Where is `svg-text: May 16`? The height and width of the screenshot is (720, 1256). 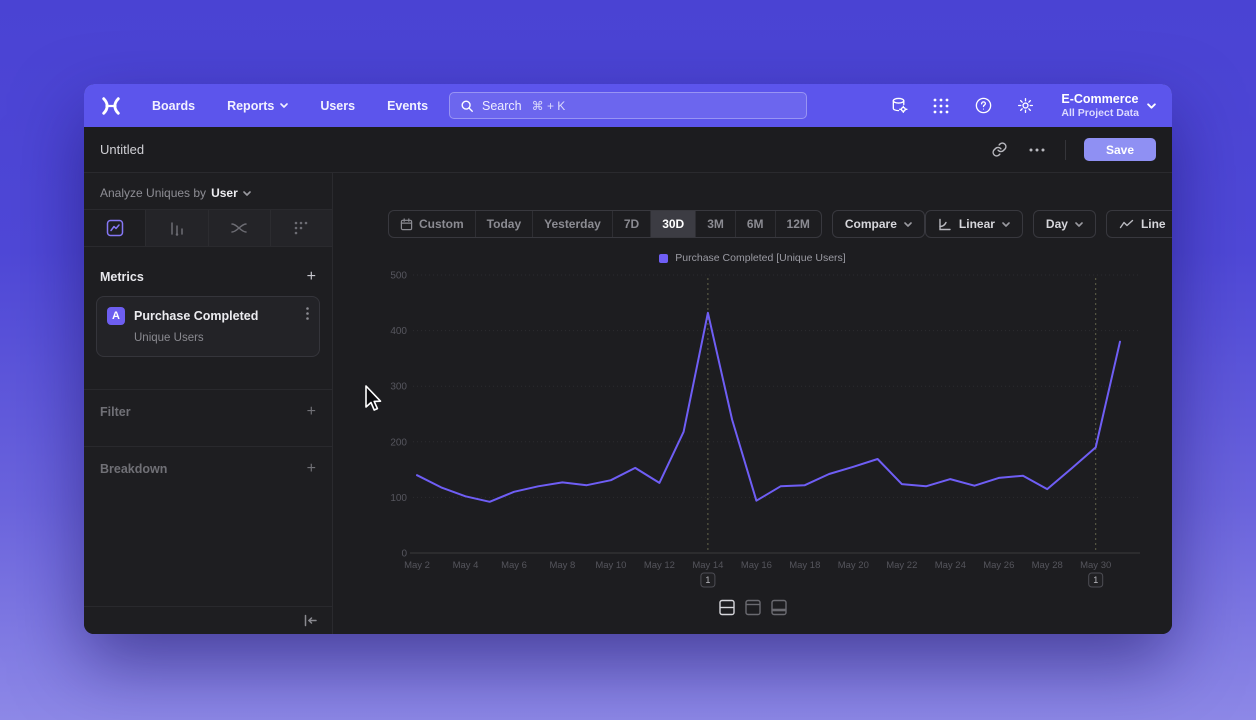
svg-text: May 16 is located at coordinates (756, 565).